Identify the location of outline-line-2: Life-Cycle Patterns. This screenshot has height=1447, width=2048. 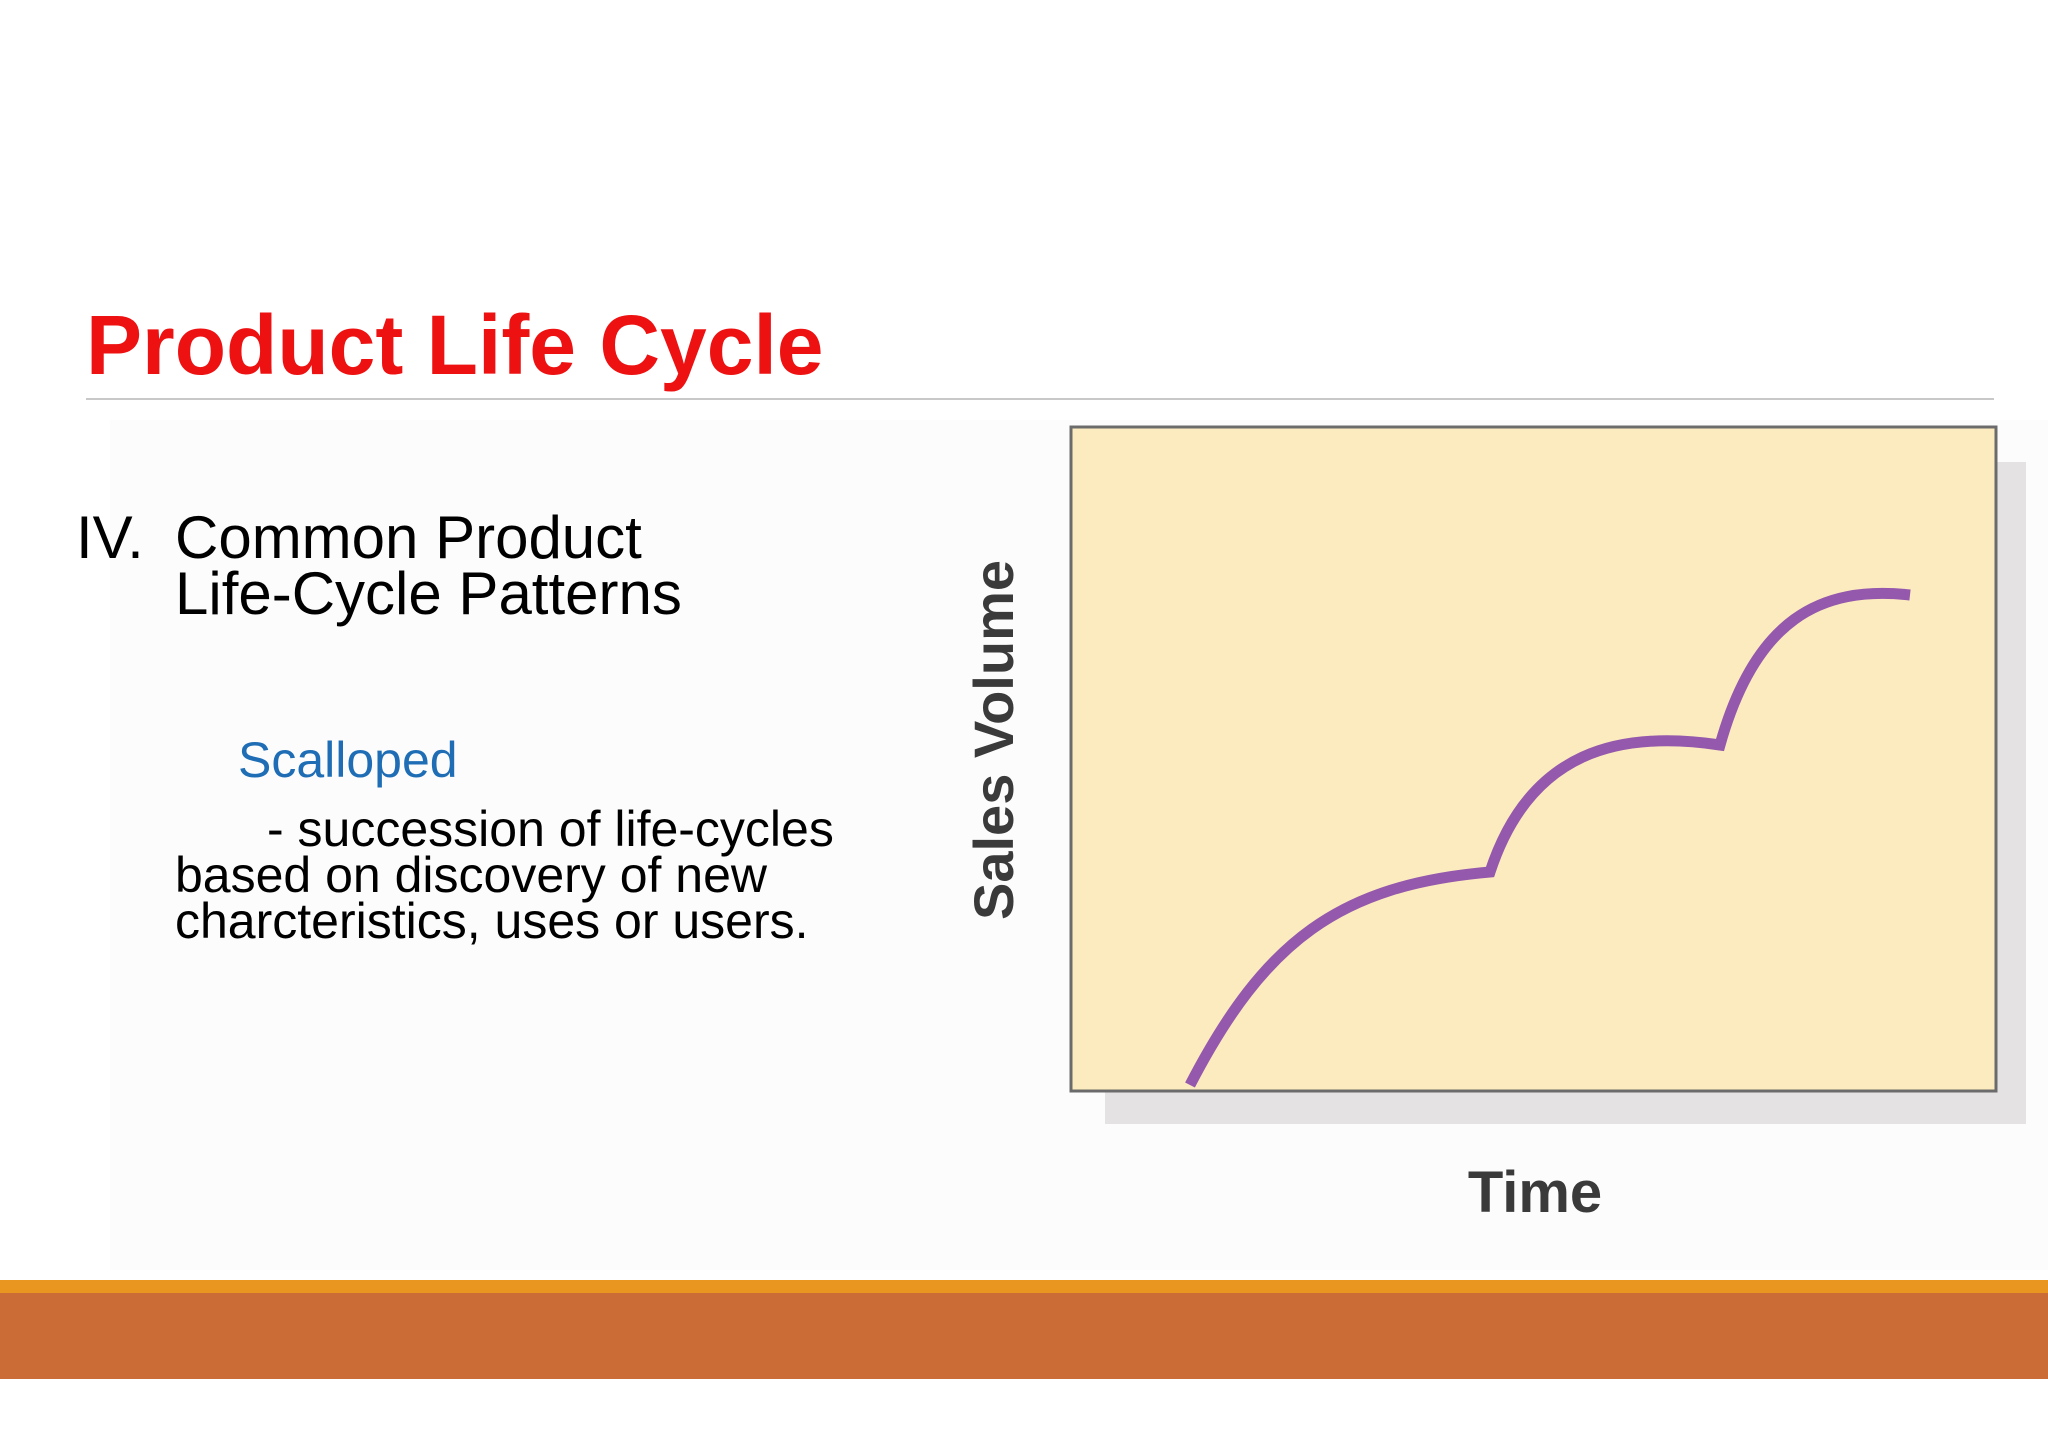
(428, 593).